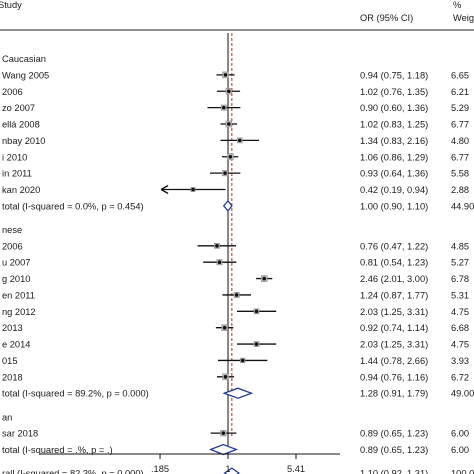 This screenshot has height=474, width=474. What do you see at coordinates (73, 206) in the screenshot?
I see `subtotal-label: total (I-squared = 0.0%, p = 0.454)` at bounding box center [73, 206].